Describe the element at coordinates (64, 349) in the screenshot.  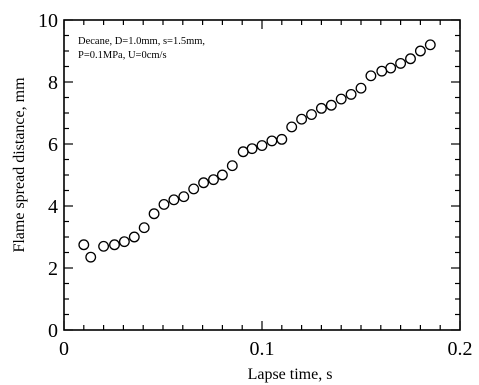
I see `x-tick-label: 0` at that location.